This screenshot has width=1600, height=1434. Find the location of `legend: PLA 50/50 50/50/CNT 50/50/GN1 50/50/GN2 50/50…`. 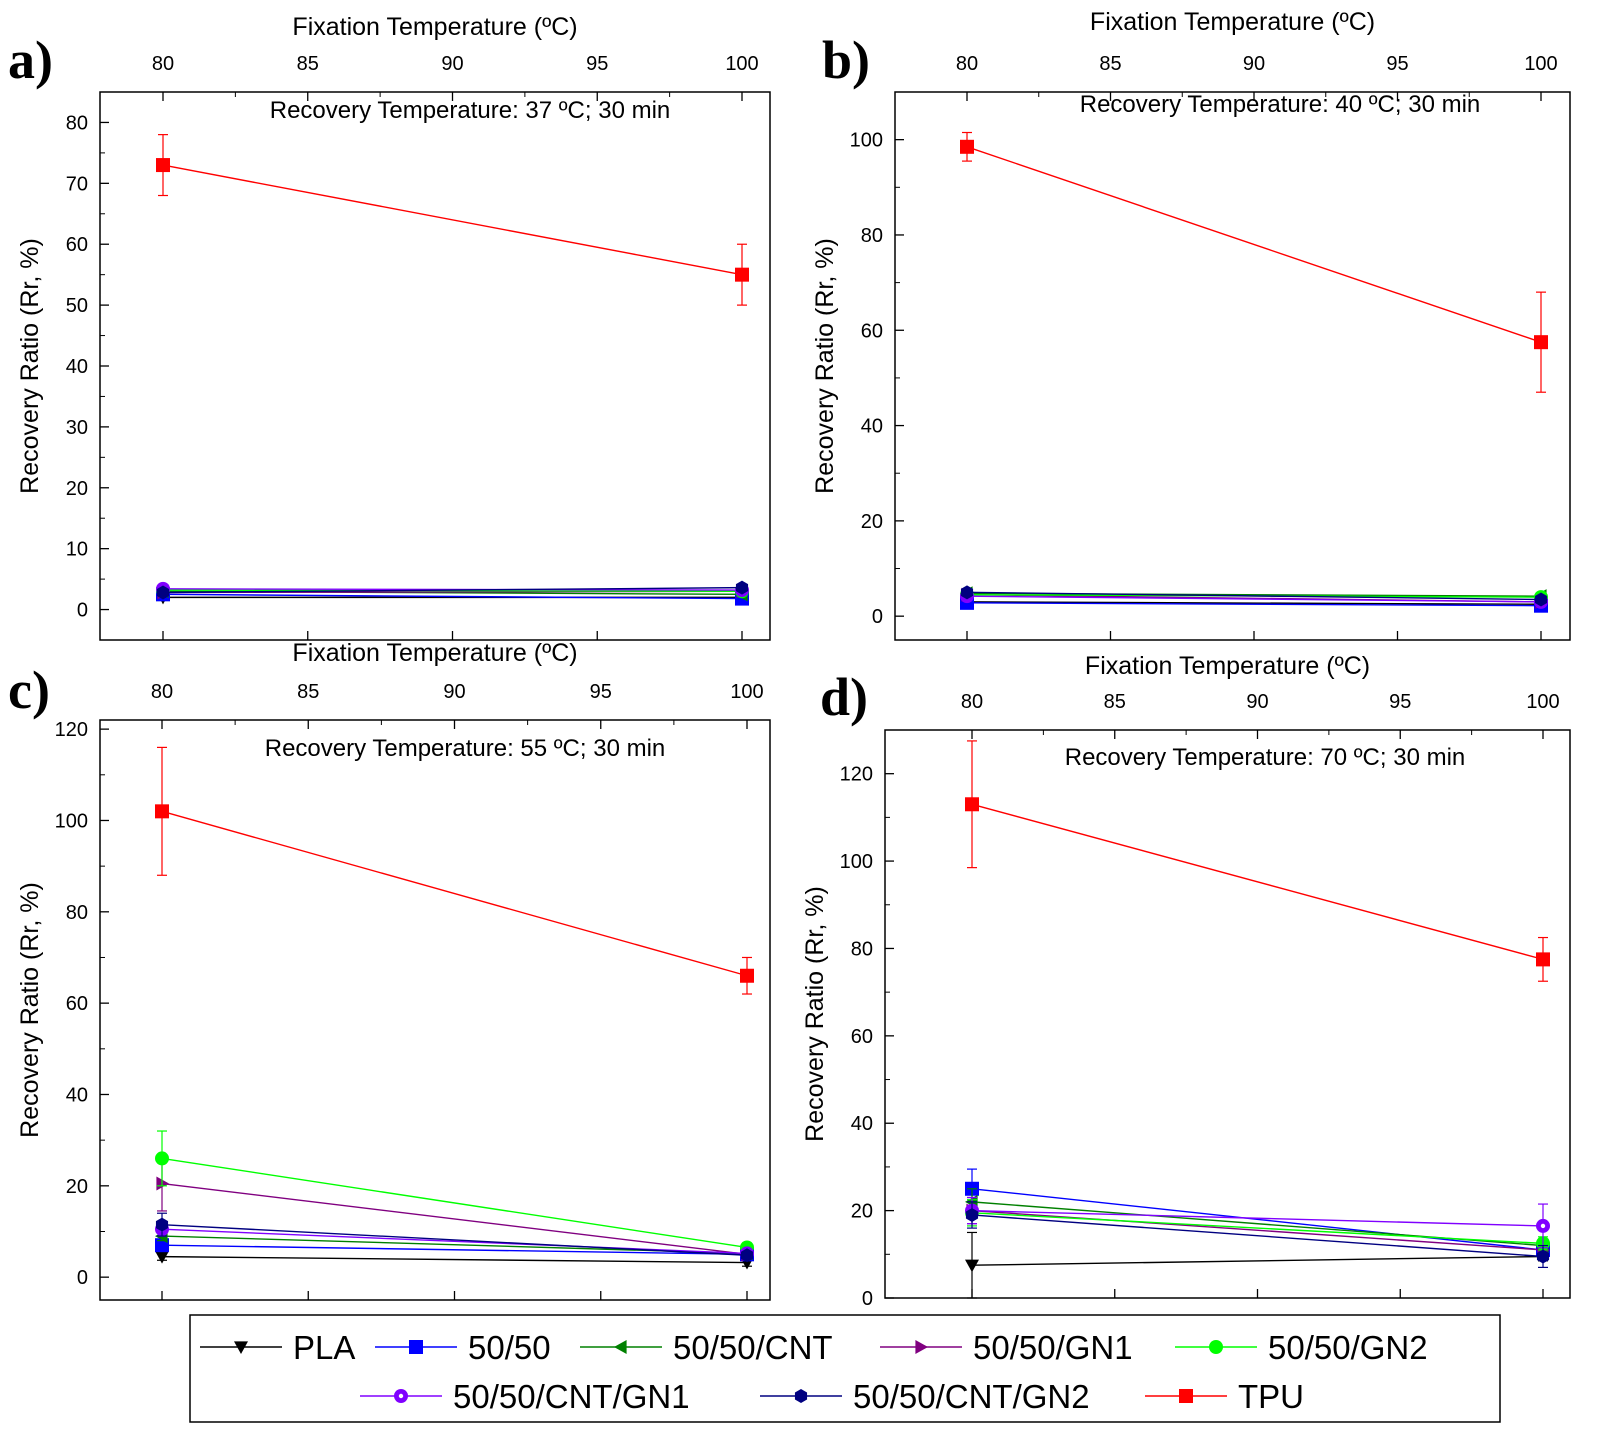

legend: PLA 50/50 50/50/CNT 50/50/GN1 50/50/GN2 50/50… is located at coordinates (845, 1368).